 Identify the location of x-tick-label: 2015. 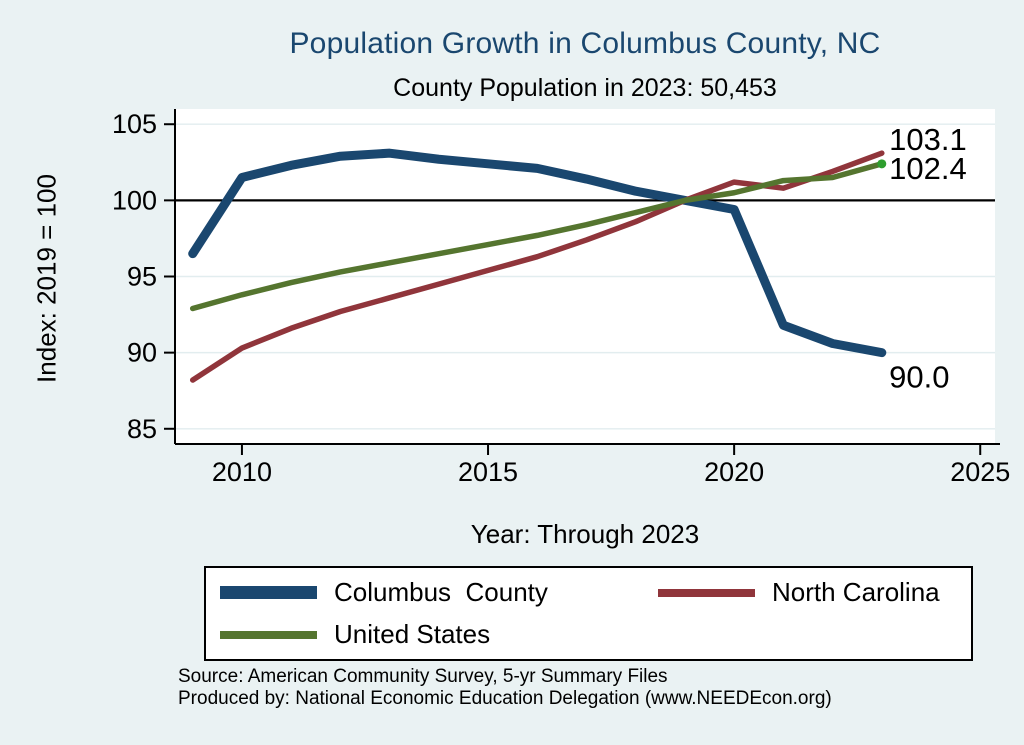
(488, 472).